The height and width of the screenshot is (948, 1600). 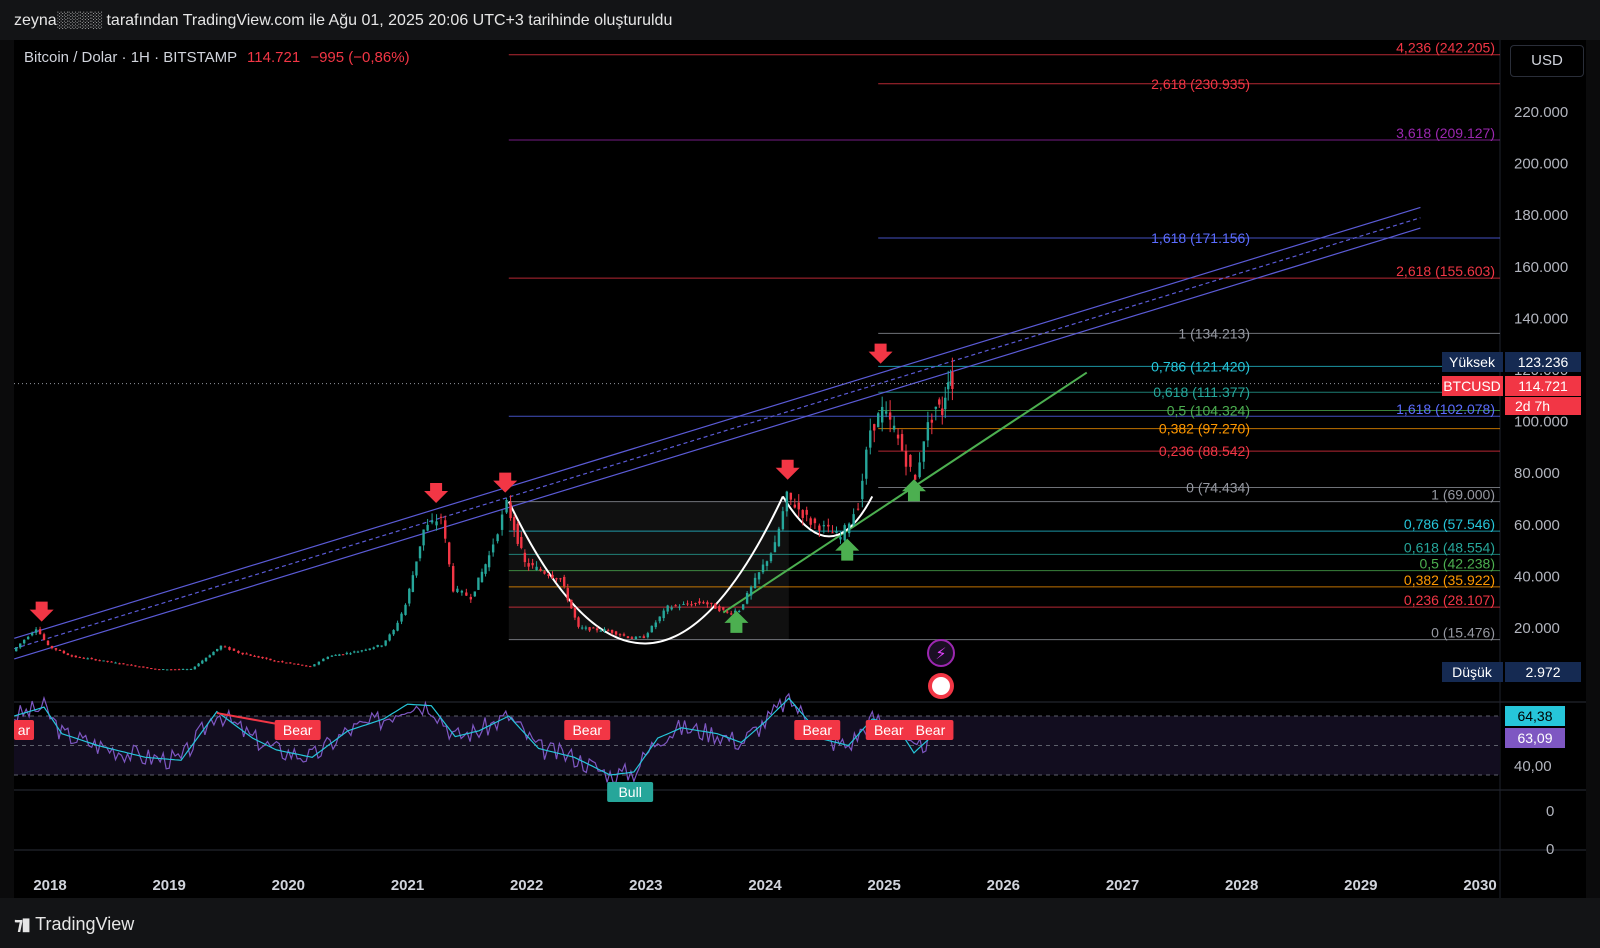 I want to click on trend-line, so click(x=905, y=492).